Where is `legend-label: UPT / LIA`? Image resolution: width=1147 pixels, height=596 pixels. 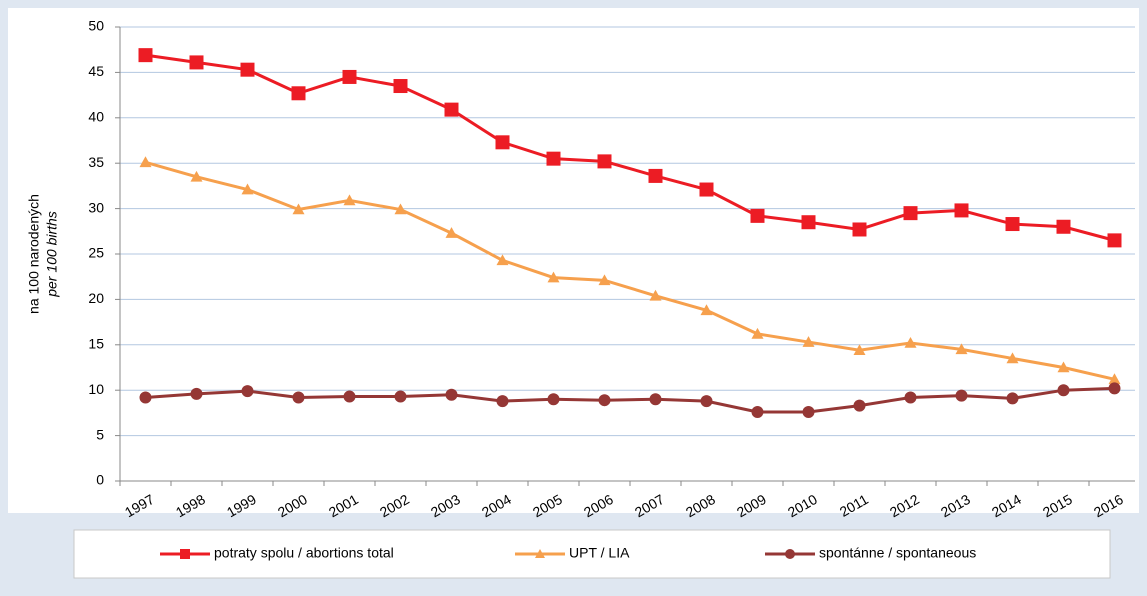
legend-label: UPT / LIA is located at coordinates (599, 553).